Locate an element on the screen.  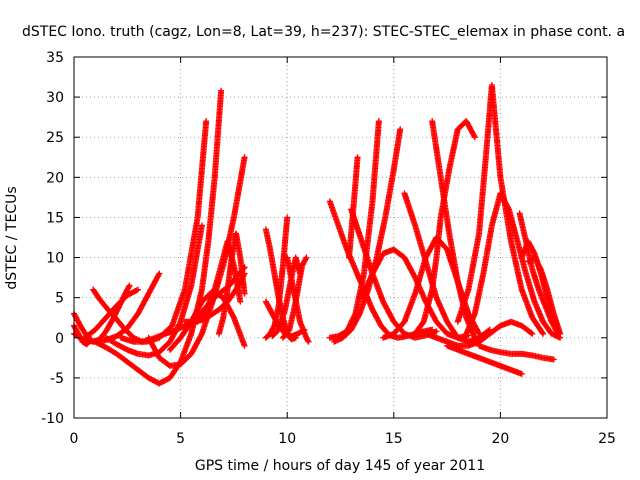
x-tick-label: 25 is located at coordinates (607, 439).